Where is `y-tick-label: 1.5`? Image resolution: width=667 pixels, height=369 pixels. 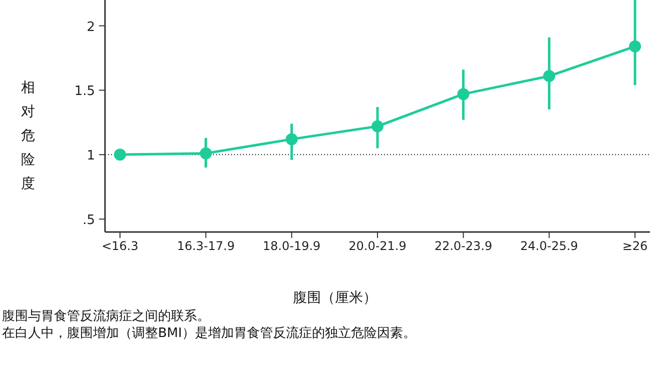 y-tick-label: 1.5 is located at coordinates (84, 92).